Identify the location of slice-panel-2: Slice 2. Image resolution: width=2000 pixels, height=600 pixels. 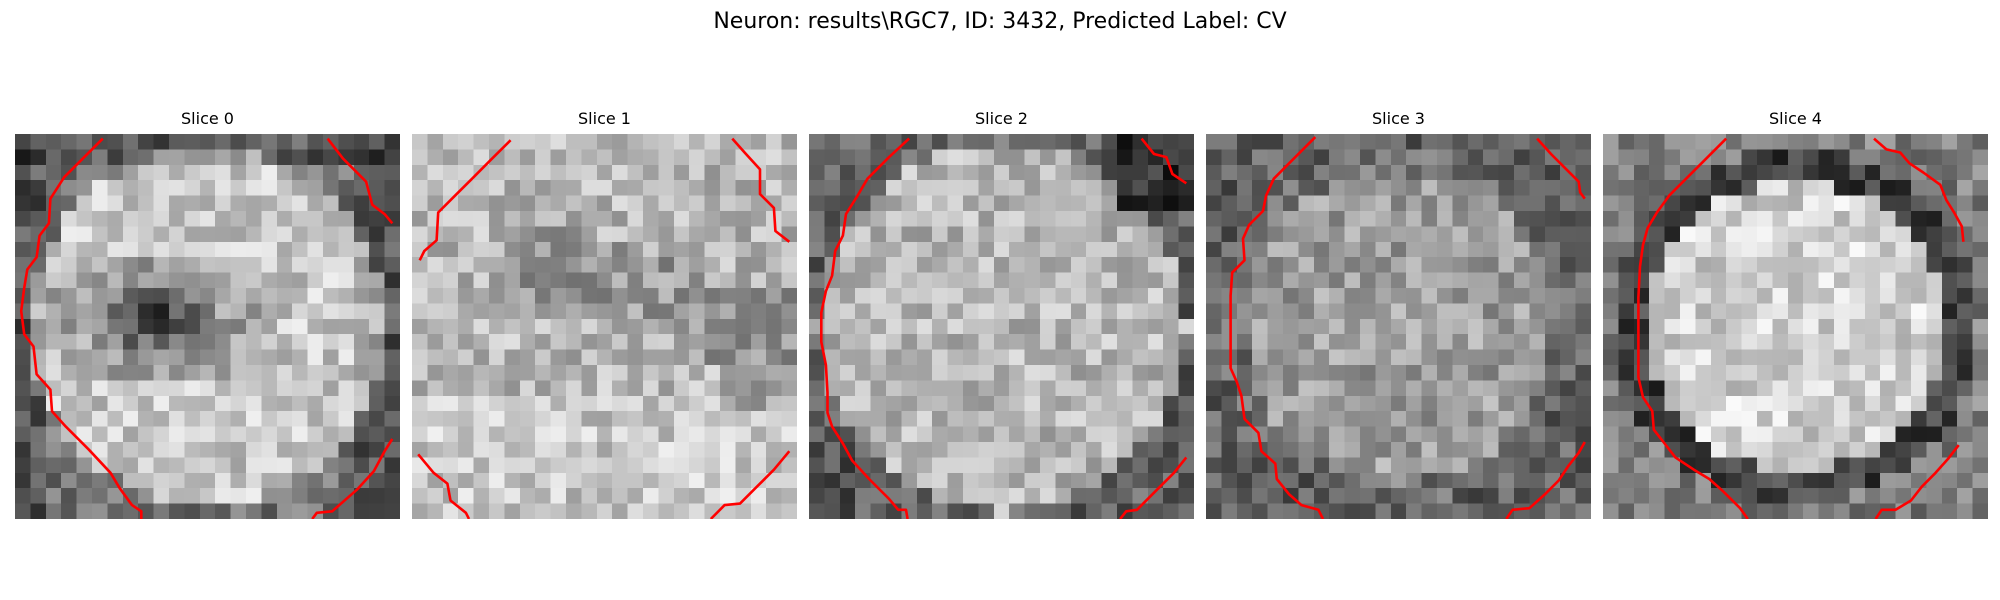
(1001, 313).